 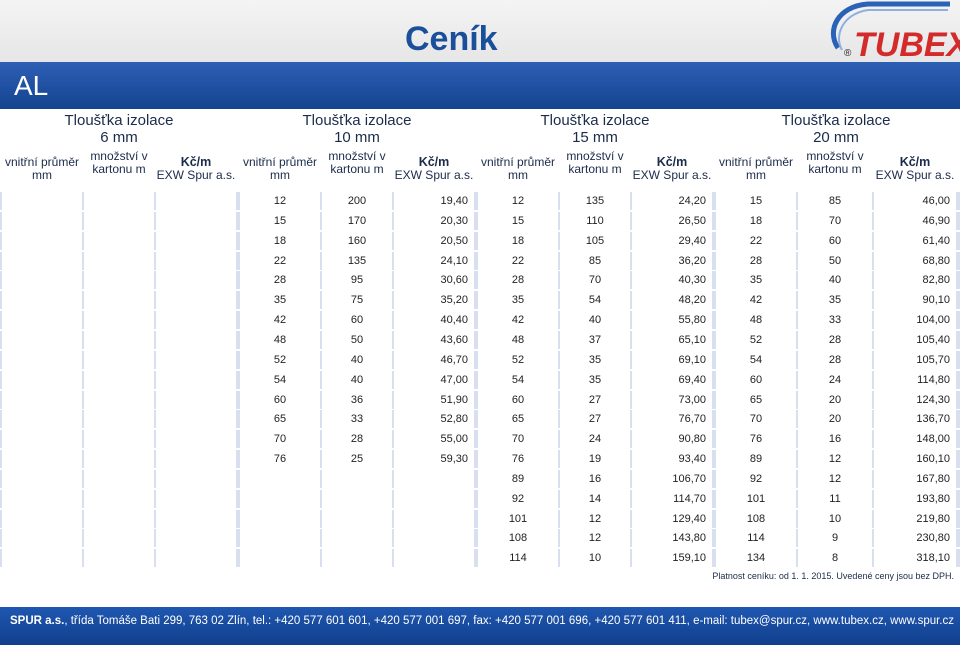 I want to click on table-row: 54 40 47,00 54 35 69,40 60 24 114,80, so click(x=480, y=379).